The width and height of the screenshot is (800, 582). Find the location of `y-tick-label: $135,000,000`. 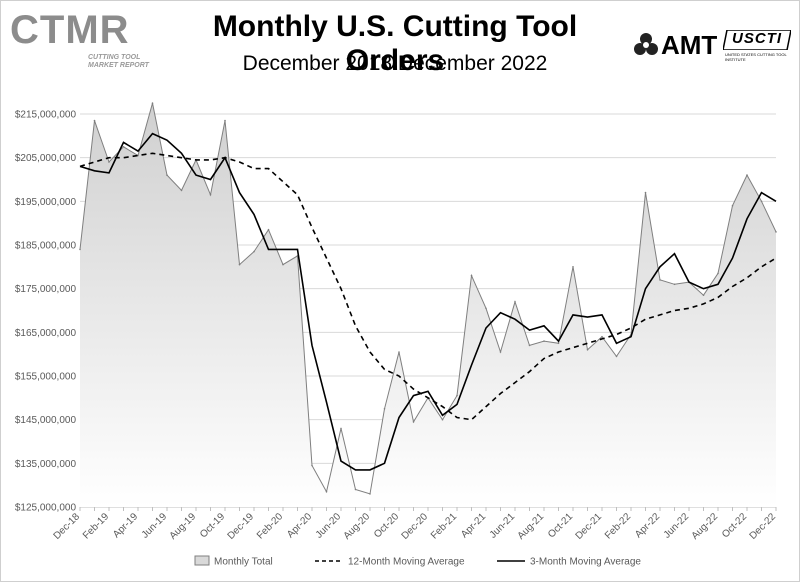

y-tick-label: $135,000,000 is located at coordinates (46, 464).